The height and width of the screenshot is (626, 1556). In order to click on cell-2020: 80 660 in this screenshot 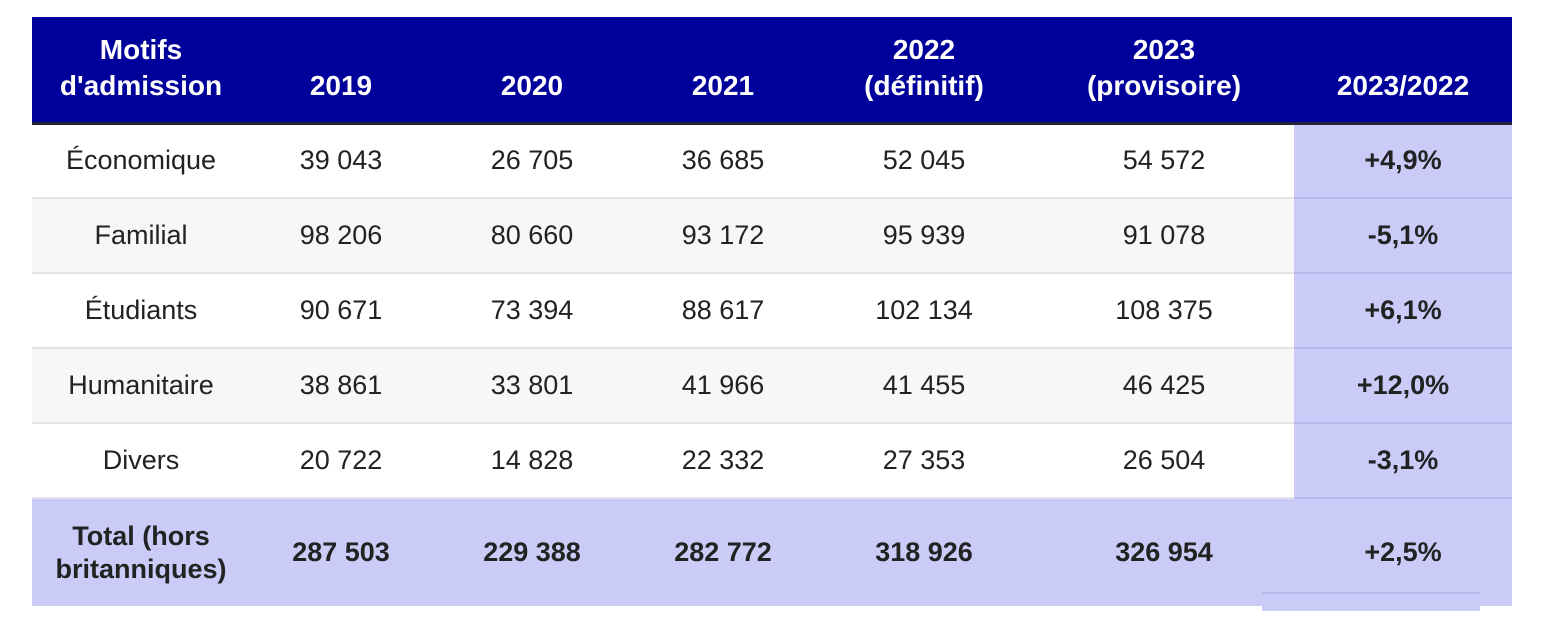, I will do `click(532, 236)`.